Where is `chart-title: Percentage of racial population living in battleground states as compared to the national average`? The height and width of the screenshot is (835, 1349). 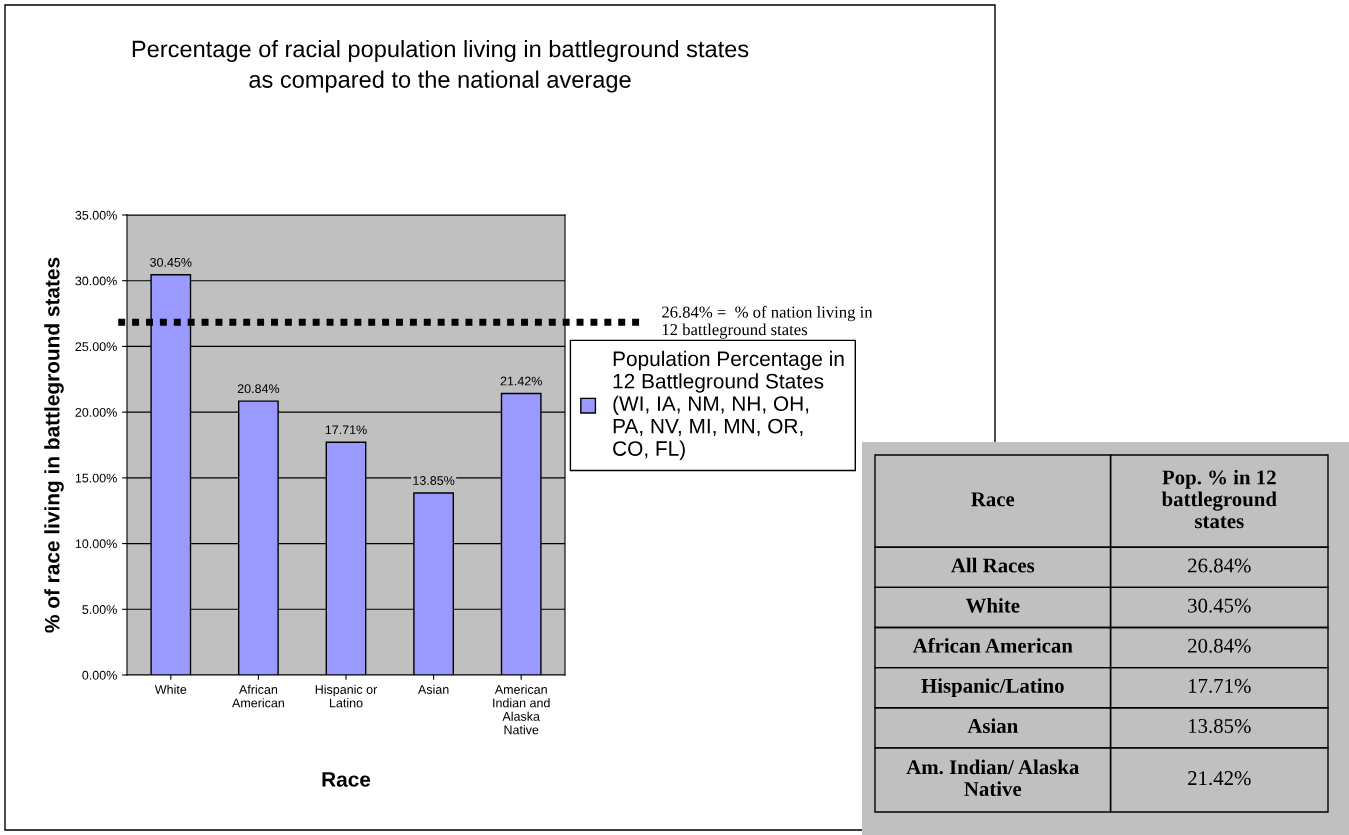
chart-title: Percentage of racial population living in battleground states as compared to the national average is located at coordinates (440, 66).